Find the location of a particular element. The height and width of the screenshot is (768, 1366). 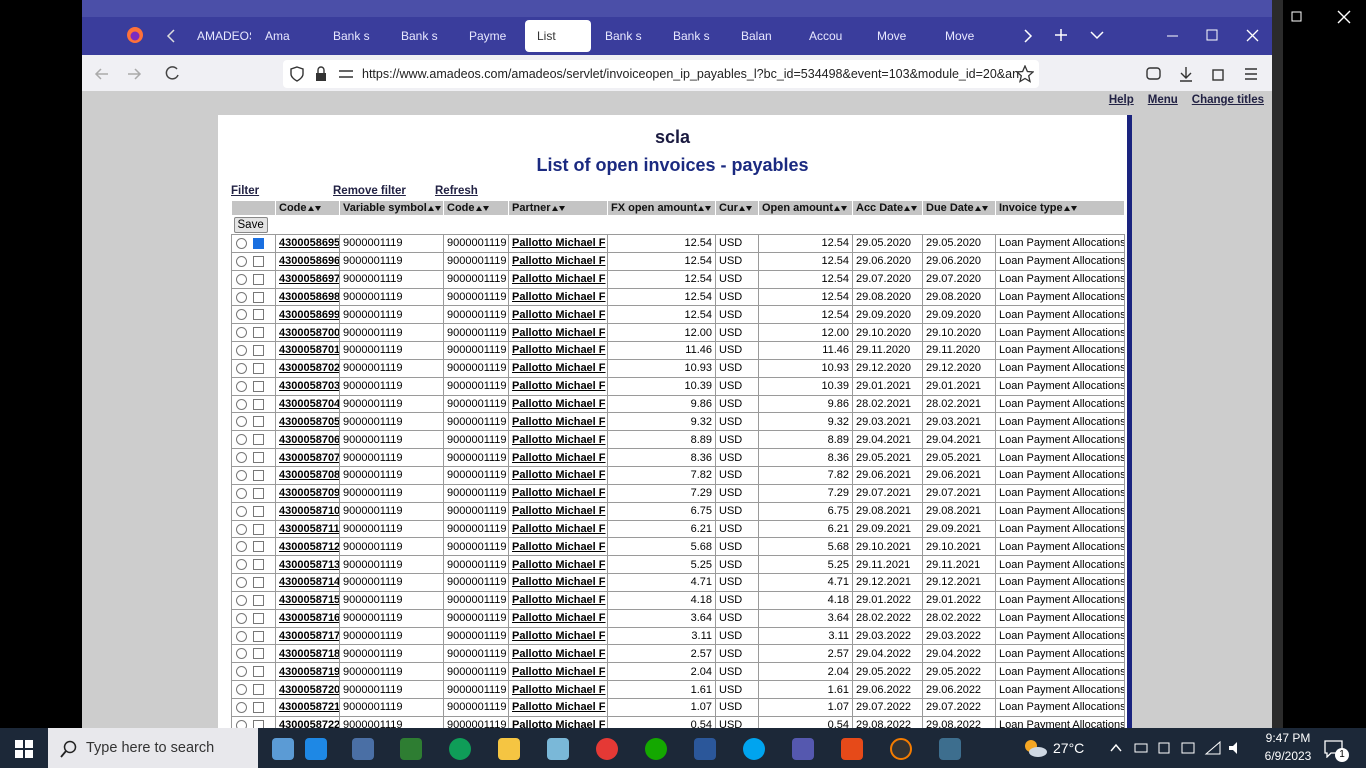

tab: Balan is located at coordinates (762, 36).